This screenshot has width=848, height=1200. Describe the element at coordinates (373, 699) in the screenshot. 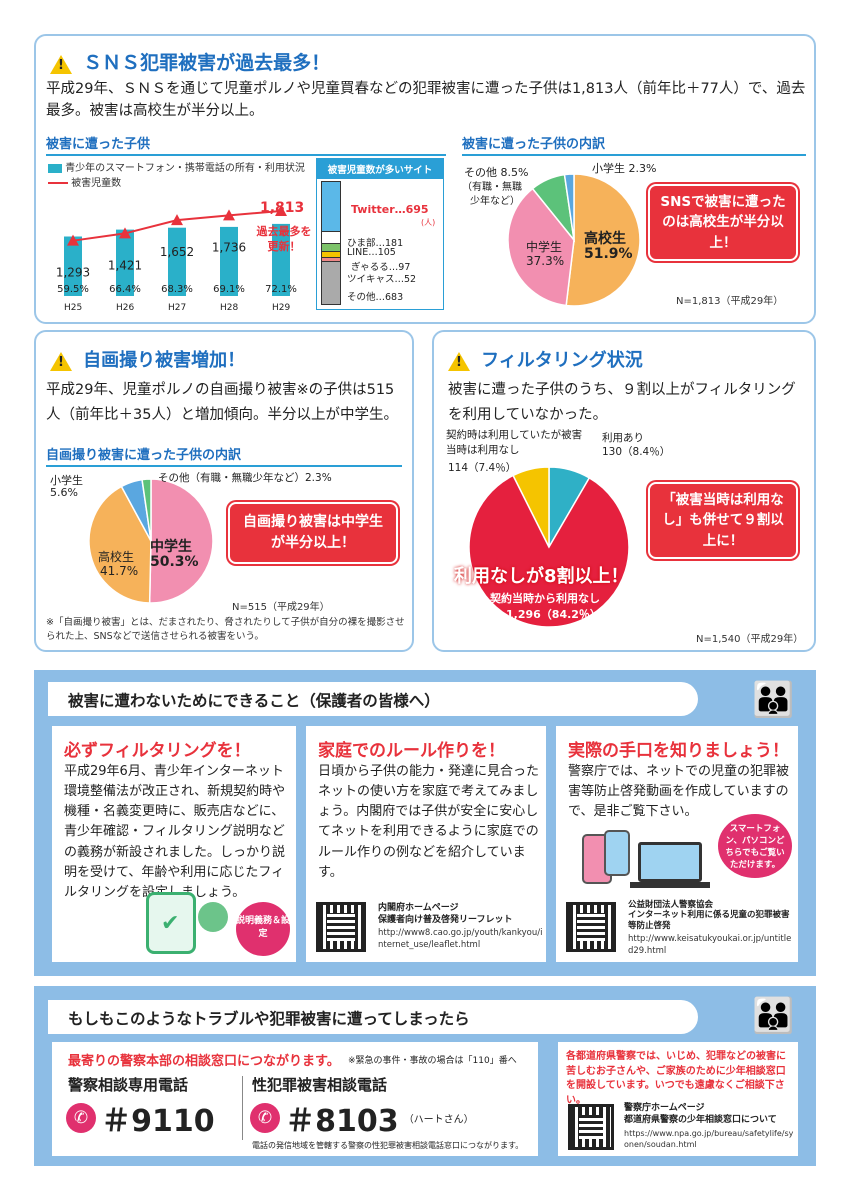

I see `tips-heading-bar: 被害に遭わないためにできること（保護者の皆様へ）` at that location.